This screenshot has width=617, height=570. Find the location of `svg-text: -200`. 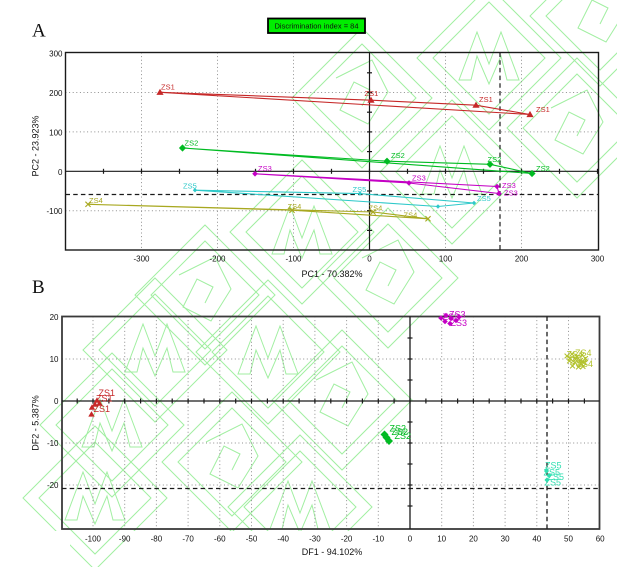

svg-text: -200 is located at coordinates (217, 259).